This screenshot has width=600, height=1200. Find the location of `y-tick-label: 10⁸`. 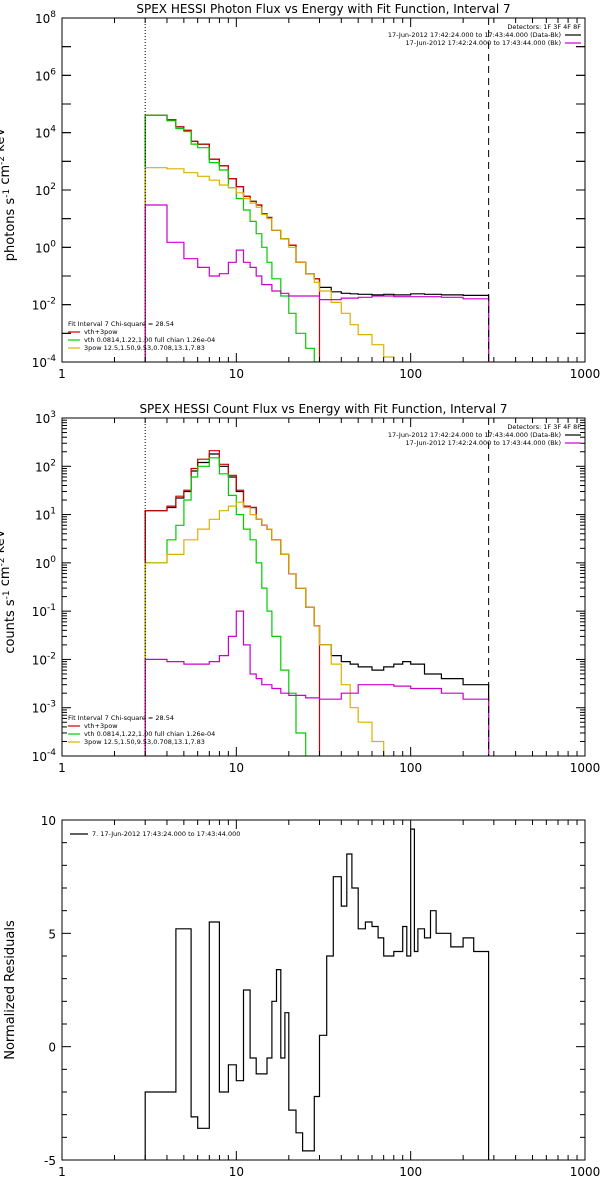

y-tick-label: 10⁸ is located at coordinates (45, 18).